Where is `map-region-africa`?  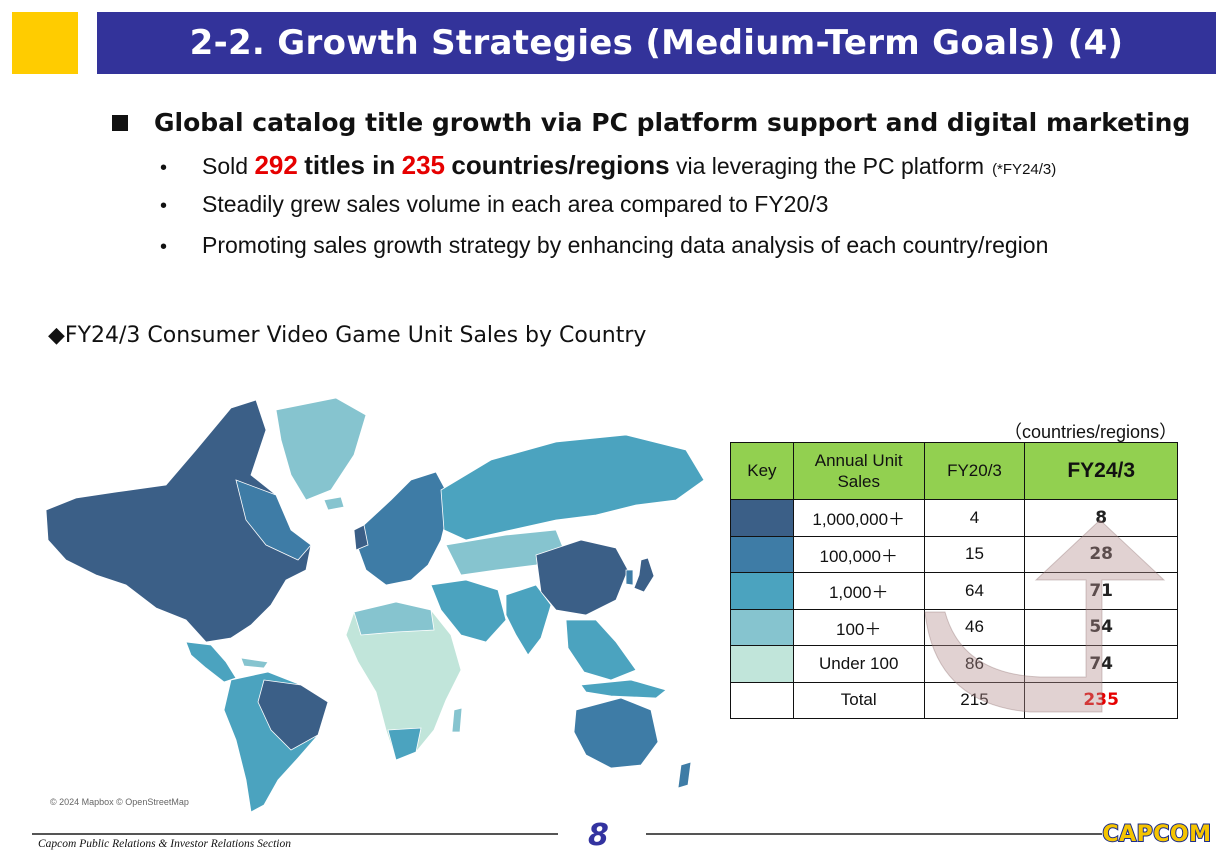
map-region-africa is located at coordinates (403, 681).